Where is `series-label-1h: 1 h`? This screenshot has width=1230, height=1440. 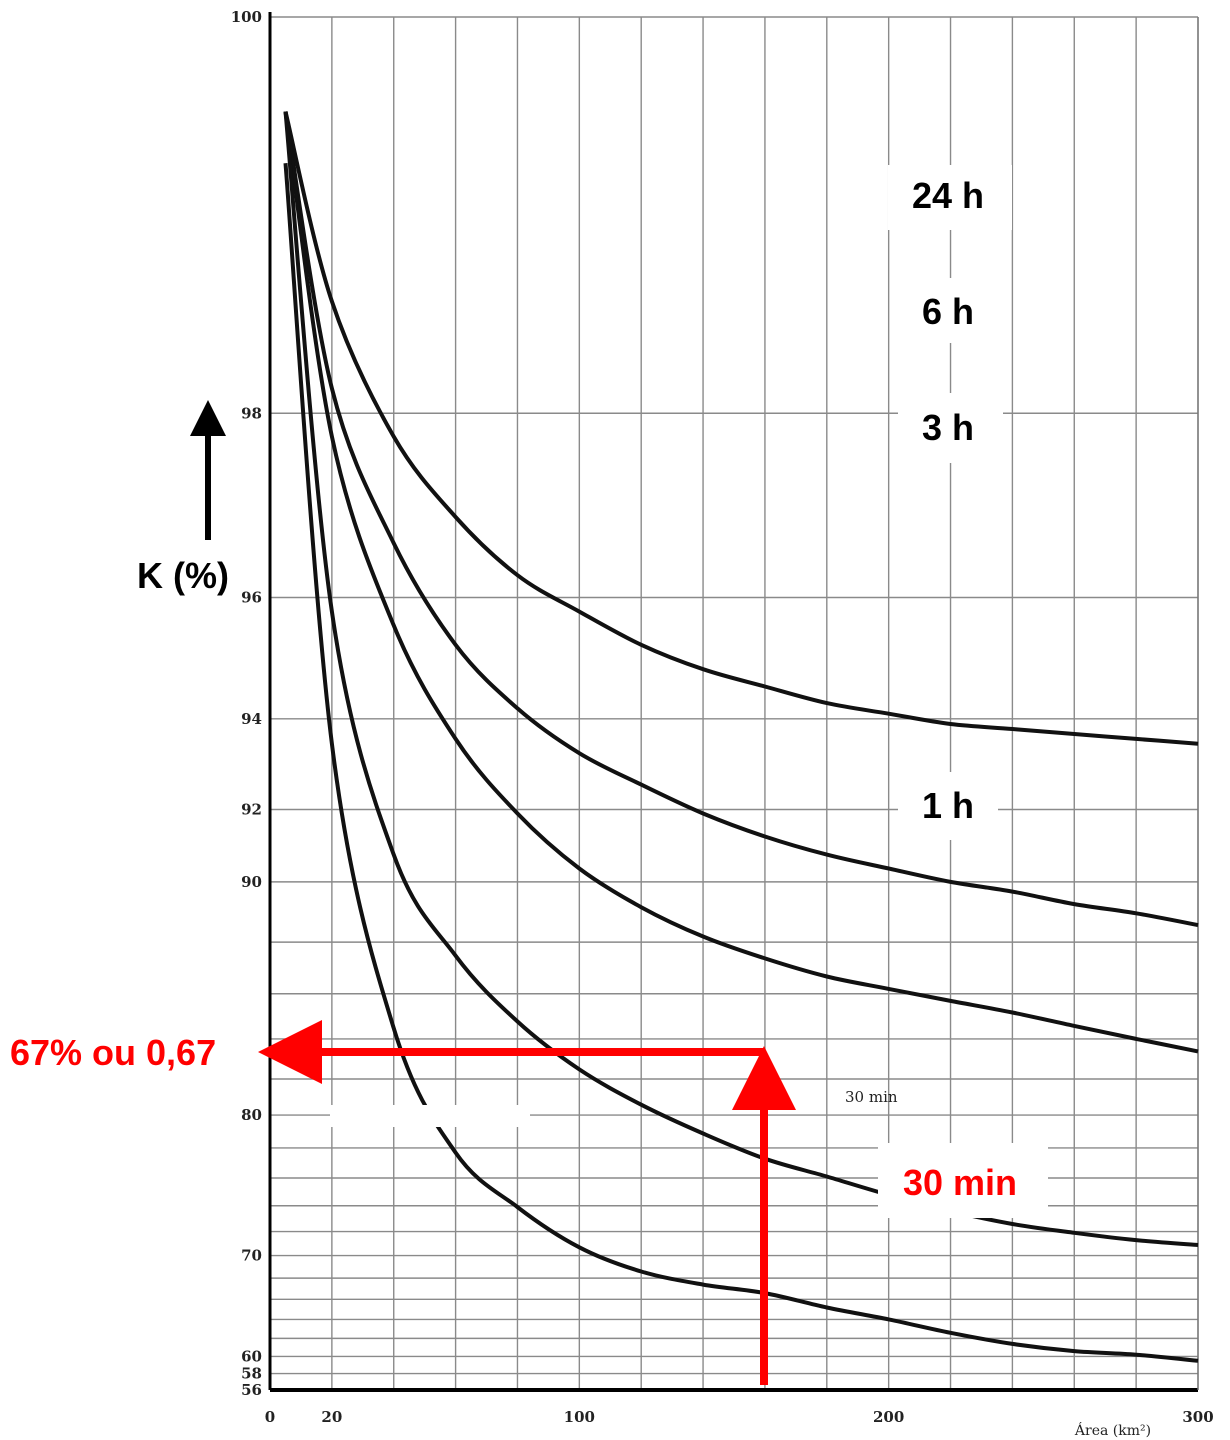
series-label-1h: 1 h is located at coordinates (948, 805).